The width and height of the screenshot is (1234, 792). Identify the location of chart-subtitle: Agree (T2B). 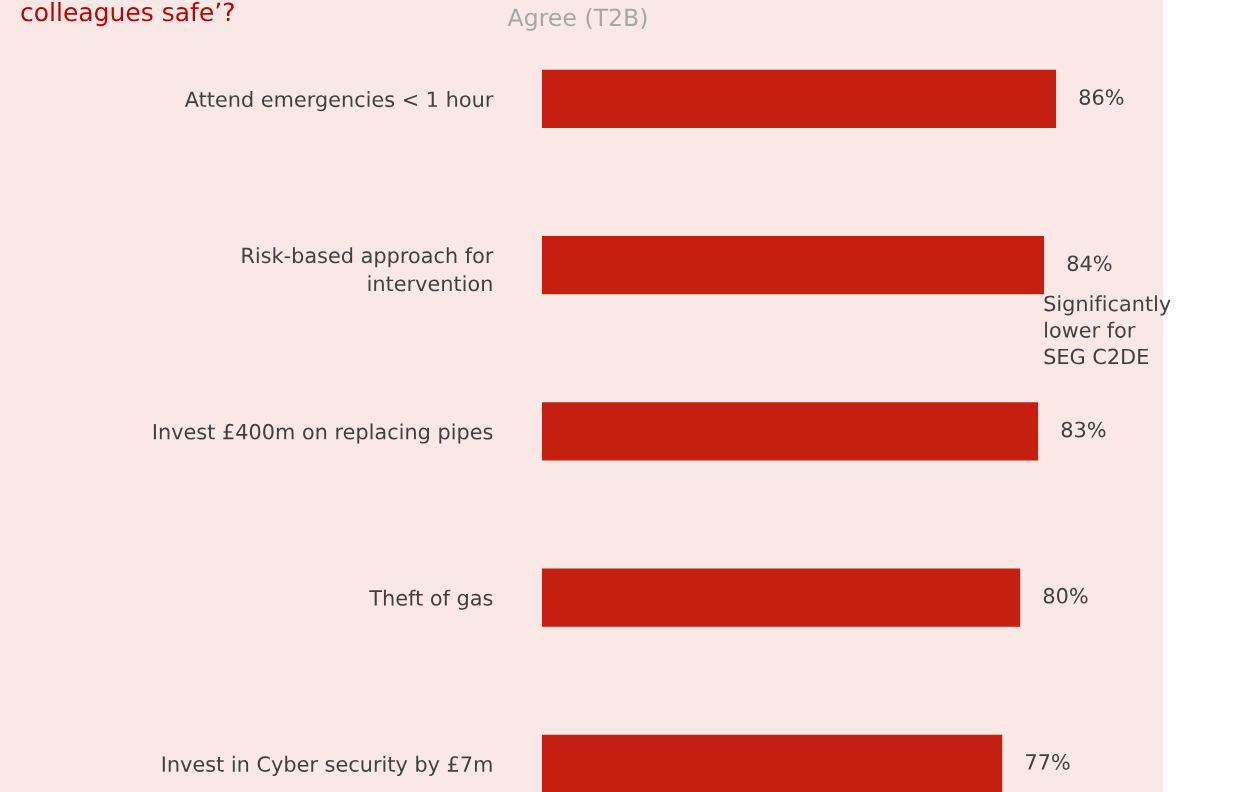
(577, 19).